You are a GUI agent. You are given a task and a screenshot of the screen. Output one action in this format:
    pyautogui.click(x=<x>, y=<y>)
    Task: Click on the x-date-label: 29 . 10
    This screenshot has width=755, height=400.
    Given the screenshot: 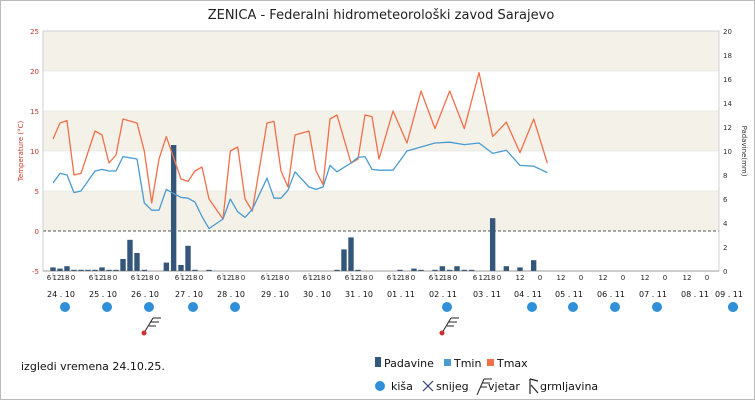 What is the action you would take?
    pyautogui.click(x=275, y=294)
    